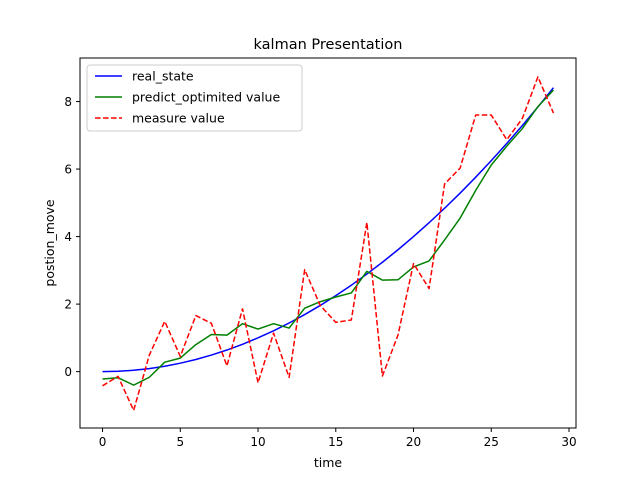 The height and width of the screenshot is (480, 640). Describe the element at coordinates (68, 102) in the screenshot. I see `y-tick-label: 8` at that location.